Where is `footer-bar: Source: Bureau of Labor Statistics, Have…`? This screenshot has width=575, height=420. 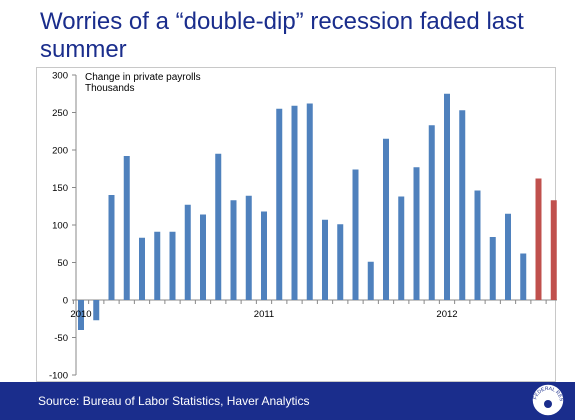
footer-bar: Source: Bureau of Labor Statistics, Have… is located at coordinates (287, 401).